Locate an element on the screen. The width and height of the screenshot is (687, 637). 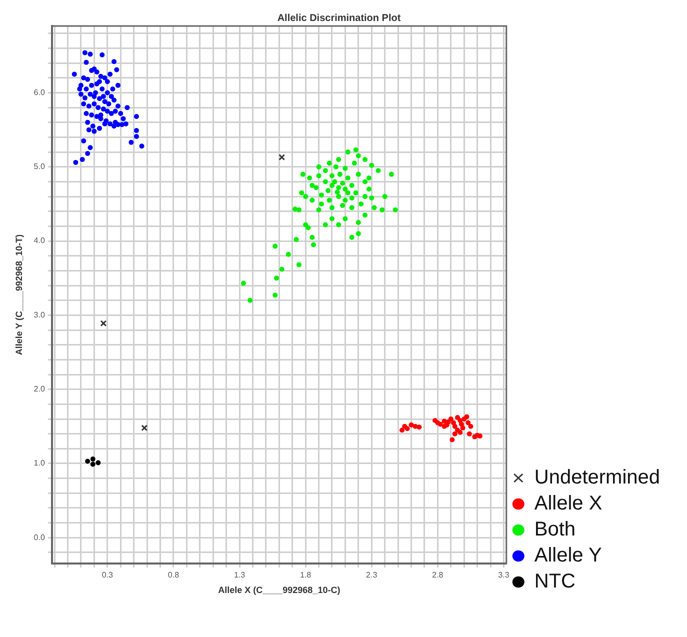
y-tick-label: 1.0 is located at coordinates (40, 463).